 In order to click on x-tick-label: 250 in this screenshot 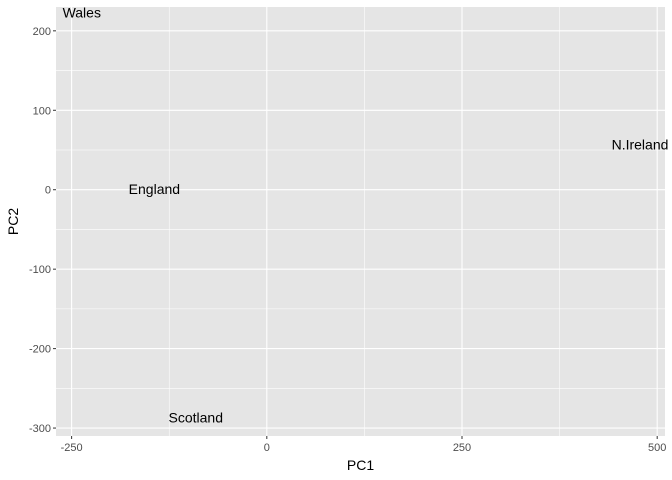, I will do `click(462, 448)`.